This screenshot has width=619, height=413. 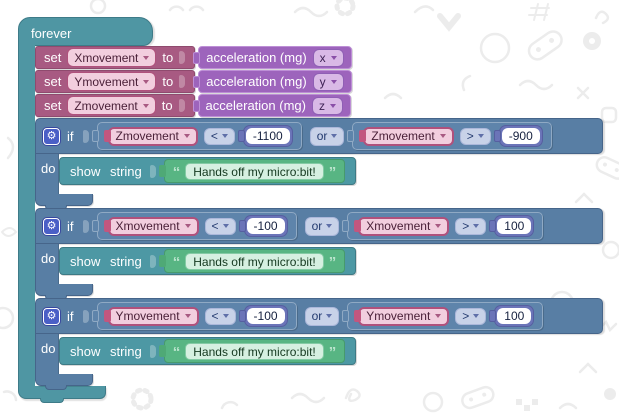 I want to click on forever-block-spine, so click(x=26, y=215).